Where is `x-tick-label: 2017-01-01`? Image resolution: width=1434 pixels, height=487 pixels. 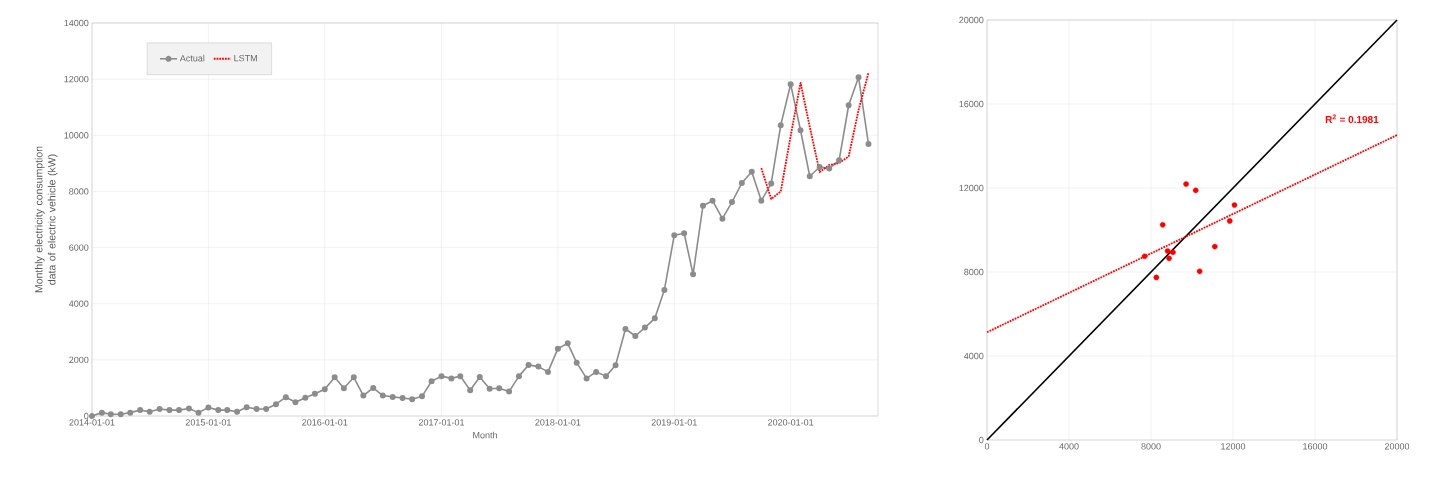 x-tick-label: 2017-01-01 is located at coordinates (441, 422).